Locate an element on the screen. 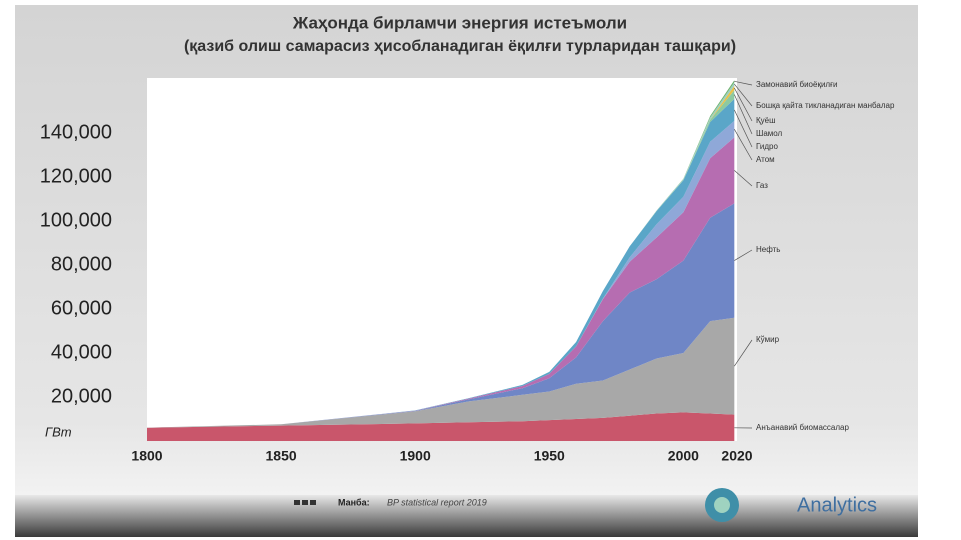 This screenshot has width=961, height=540. x-tick-label: 2000 is located at coordinates (683, 456).